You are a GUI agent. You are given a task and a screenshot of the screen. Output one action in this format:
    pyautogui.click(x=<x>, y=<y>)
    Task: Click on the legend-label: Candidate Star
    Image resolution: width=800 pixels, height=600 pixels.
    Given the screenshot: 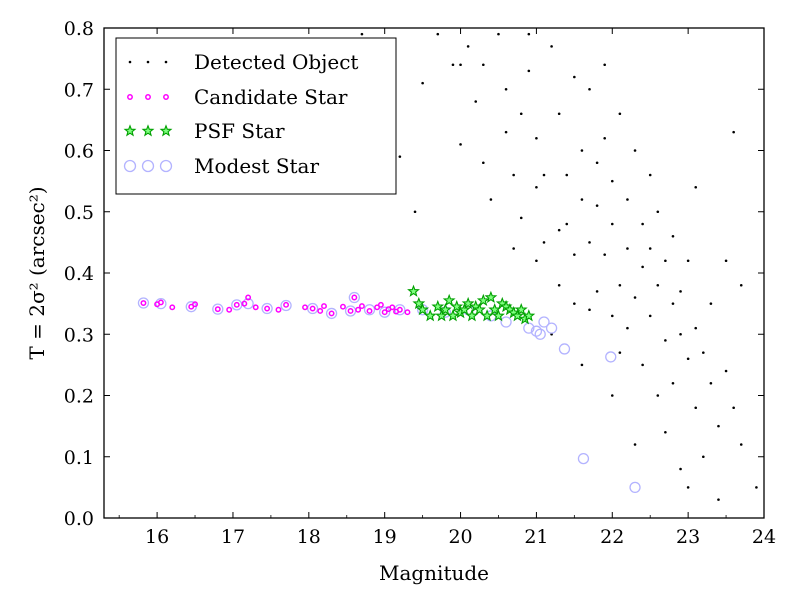 What is the action you would take?
    pyautogui.click(x=271, y=97)
    